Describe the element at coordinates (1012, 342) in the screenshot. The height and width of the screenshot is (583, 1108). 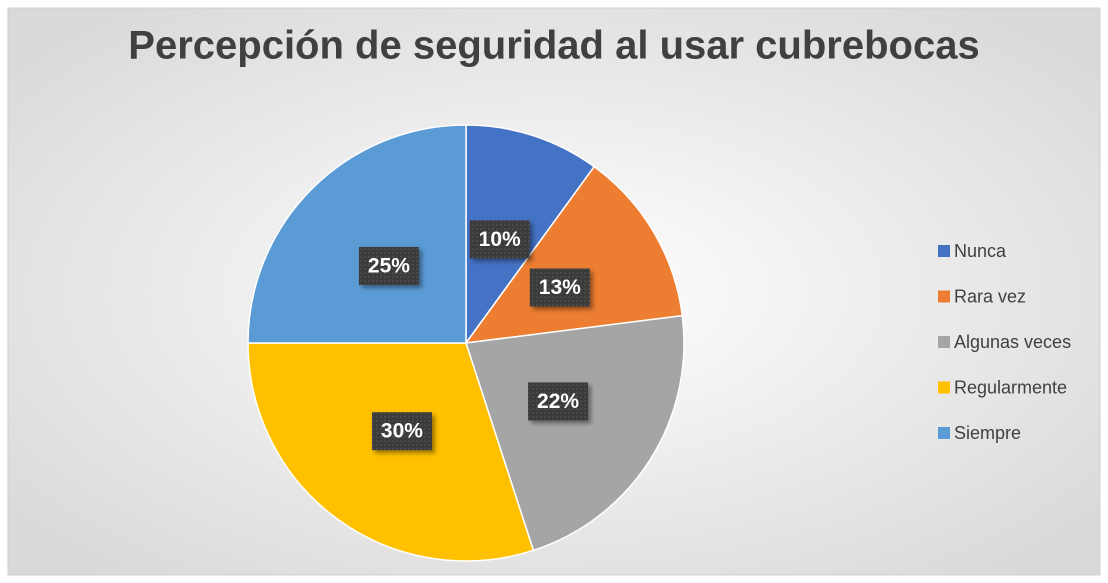
I see `legend-label: Algunas veces` at that location.